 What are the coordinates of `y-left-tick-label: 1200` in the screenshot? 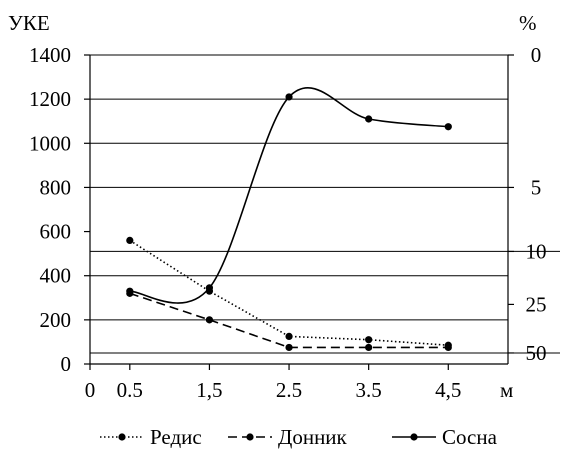 It's located at (50, 99).